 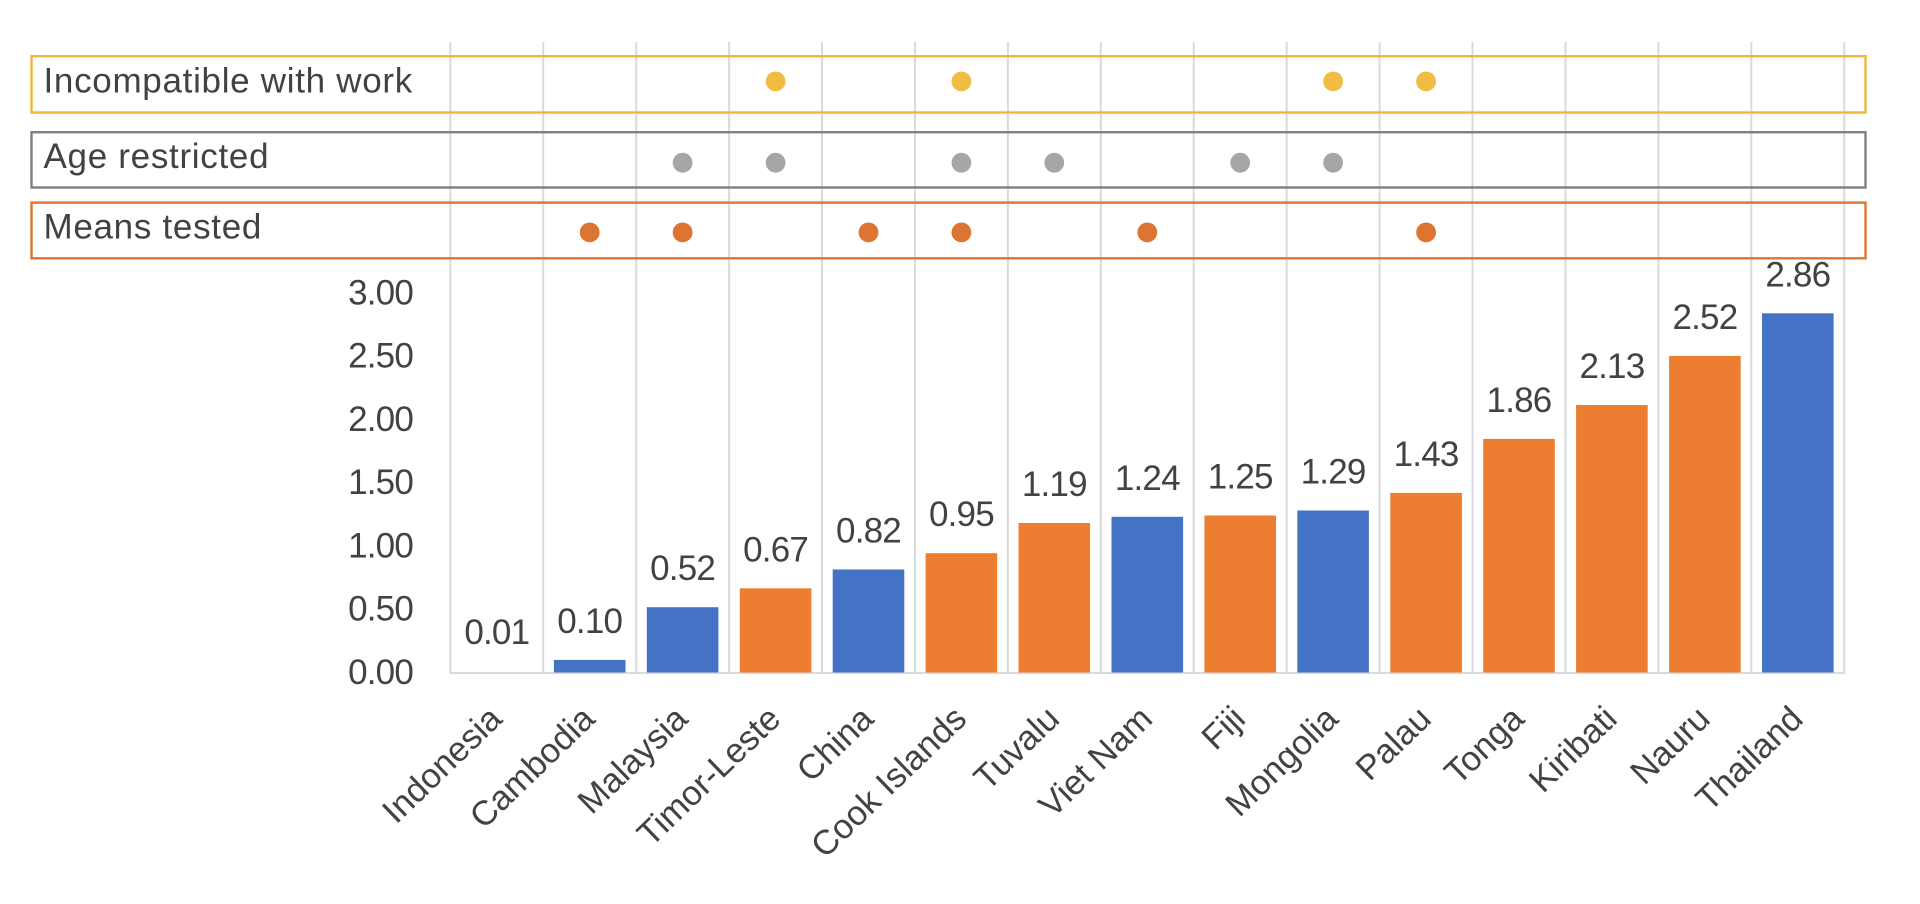 What do you see at coordinates (1519, 400) in the screenshot?
I see `svg-text: 1.86` at bounding box center [1519, 400].